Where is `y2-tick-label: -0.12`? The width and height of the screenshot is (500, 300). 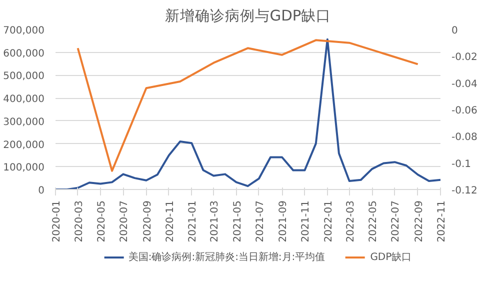
y2-tick-label: -0.12 is located at coordinates (465, 191).